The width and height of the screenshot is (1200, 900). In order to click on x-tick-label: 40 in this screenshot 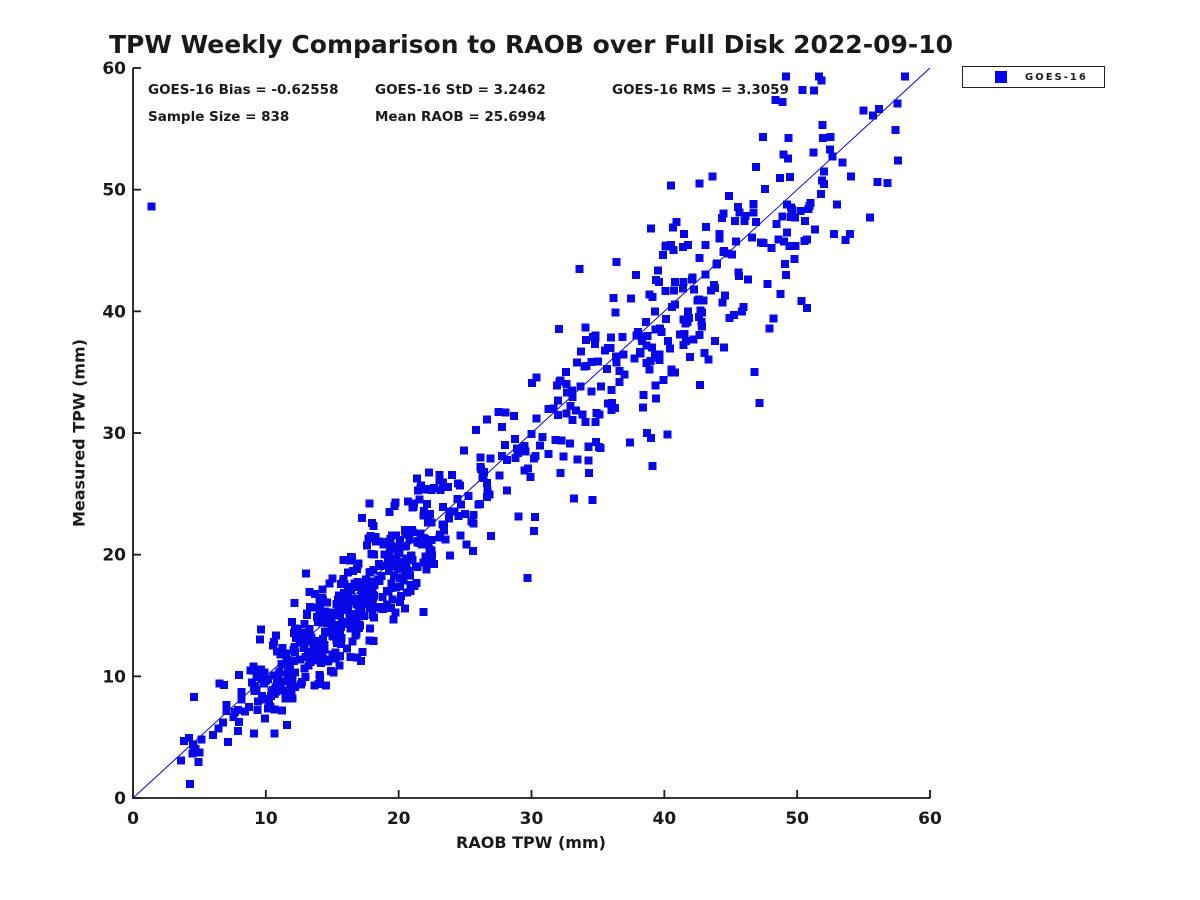, I will do `click(664, 819)`.